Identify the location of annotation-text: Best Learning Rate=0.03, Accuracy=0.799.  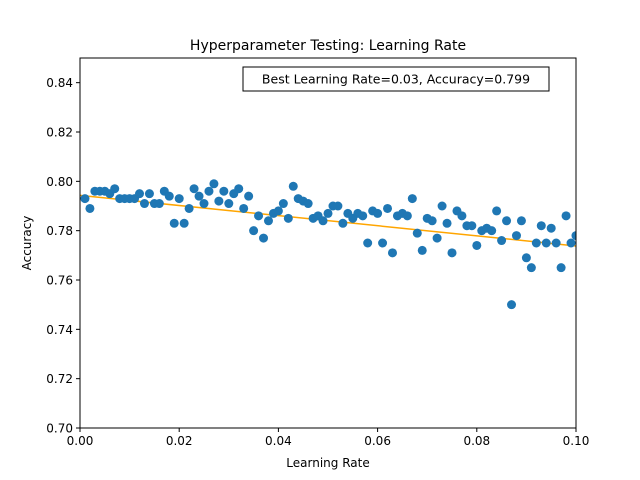
(396, 79).